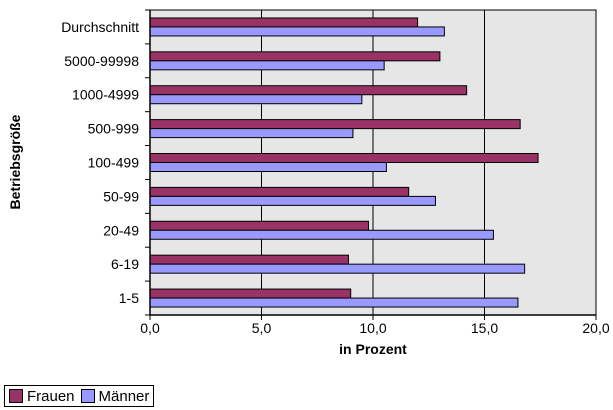 The image size is (613, 410). Describe the element at coordinates (101, 61) in the screenshot. I see `y-tick-label: 5000-99998` at that location.